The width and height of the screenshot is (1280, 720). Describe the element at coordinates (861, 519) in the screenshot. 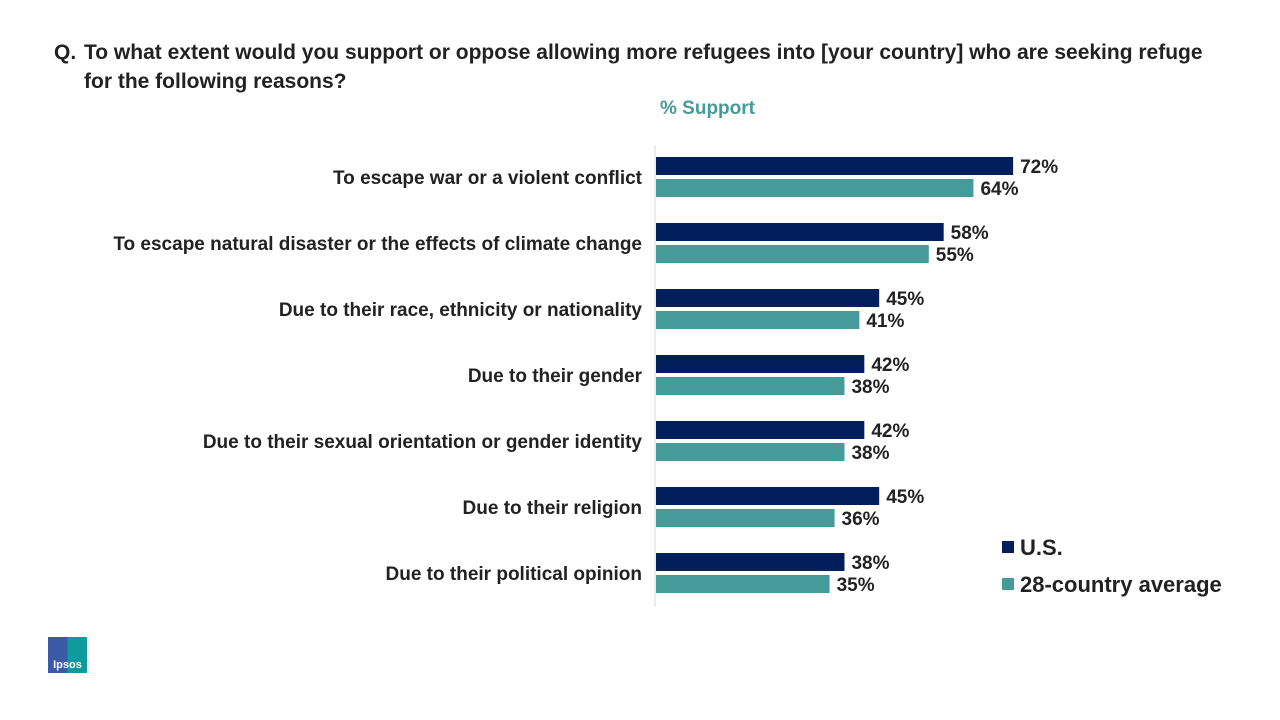

I see `data-label: 36%` at that location.